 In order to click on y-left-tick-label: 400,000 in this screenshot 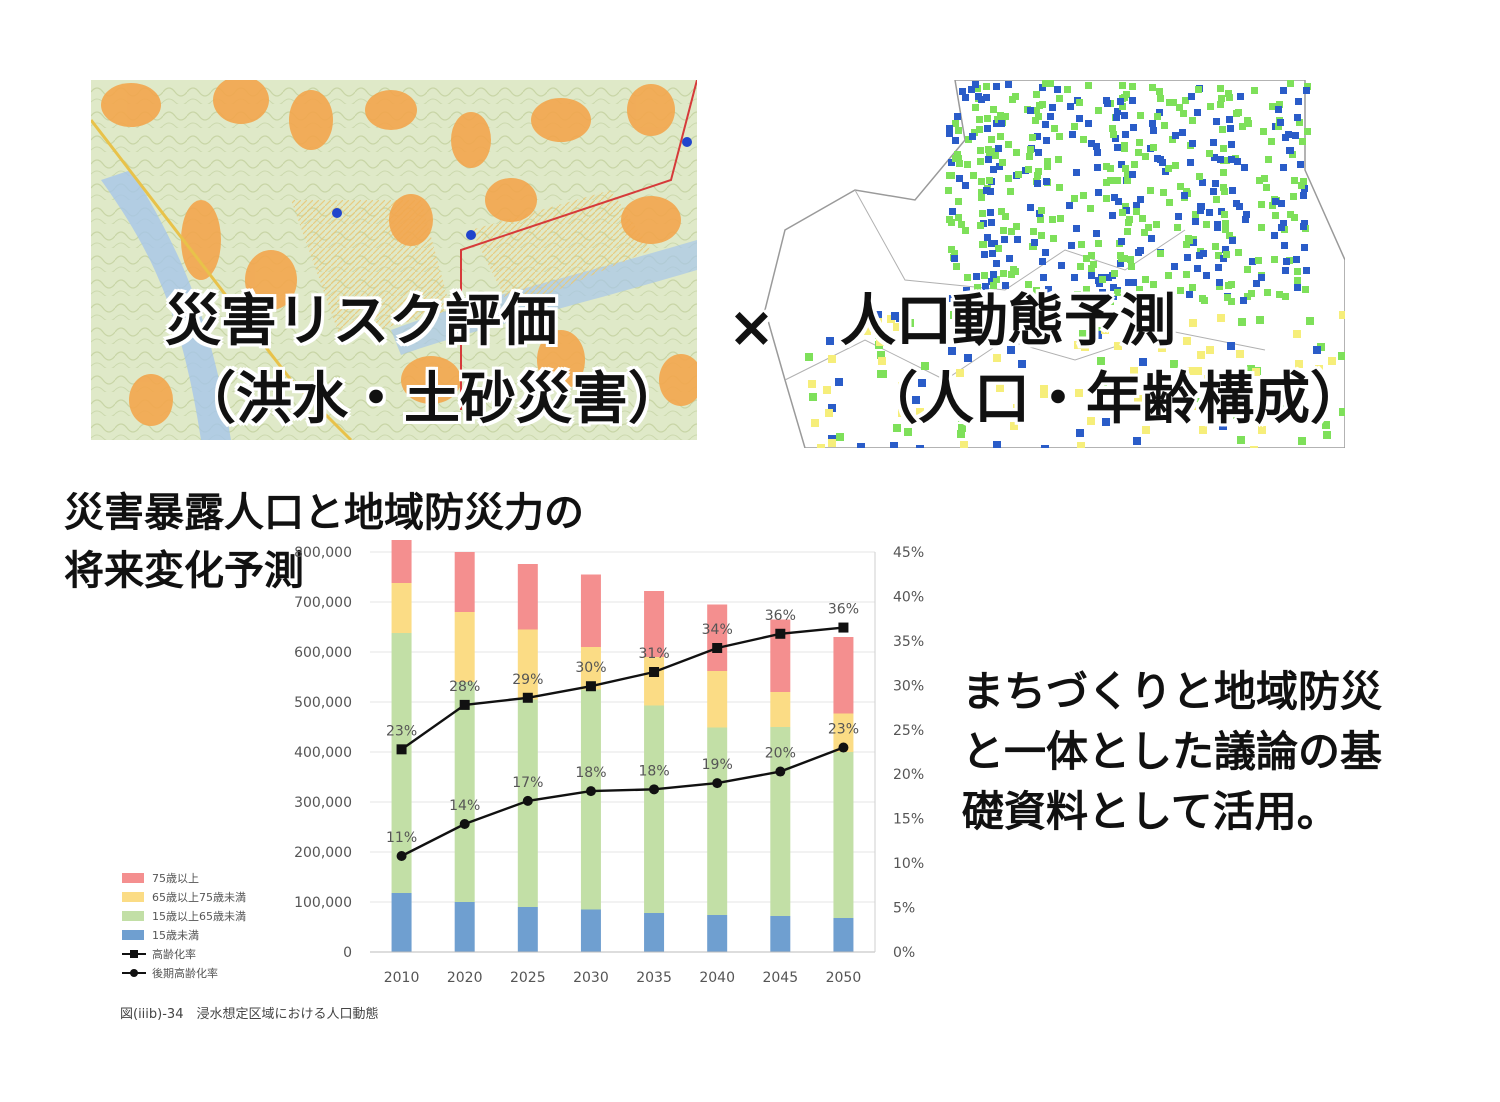, I will do `click(323, 753)`.